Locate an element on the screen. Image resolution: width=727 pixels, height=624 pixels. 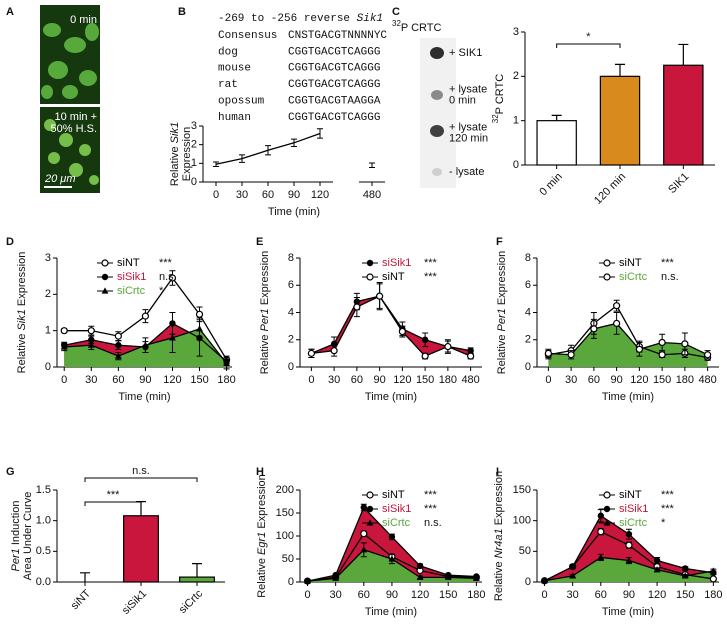
y-axis-label: Relative Per1 Expression is located at coordinates (265, 313).